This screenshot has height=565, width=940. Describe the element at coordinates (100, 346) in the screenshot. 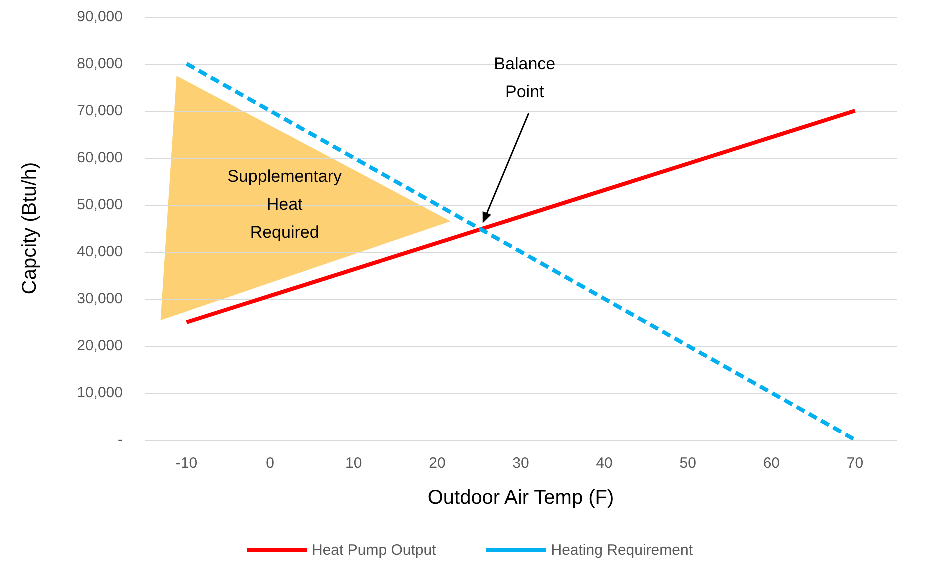

I see `y-tick-label: 20,000` at that location.